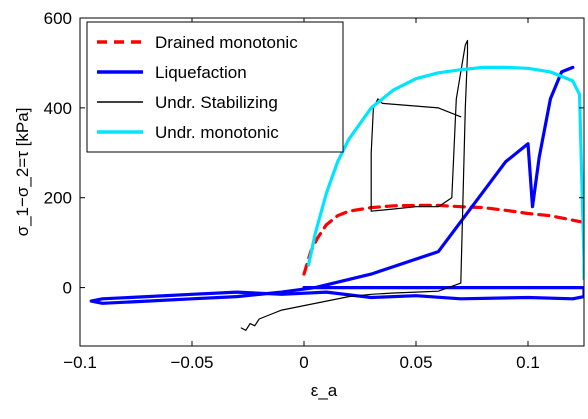 Image resolution: width=588 pixels, height=419 pixels. Describe the element at coordinates (58, 108) in the screenshot. I see `y-tick-label: 400` at that location.